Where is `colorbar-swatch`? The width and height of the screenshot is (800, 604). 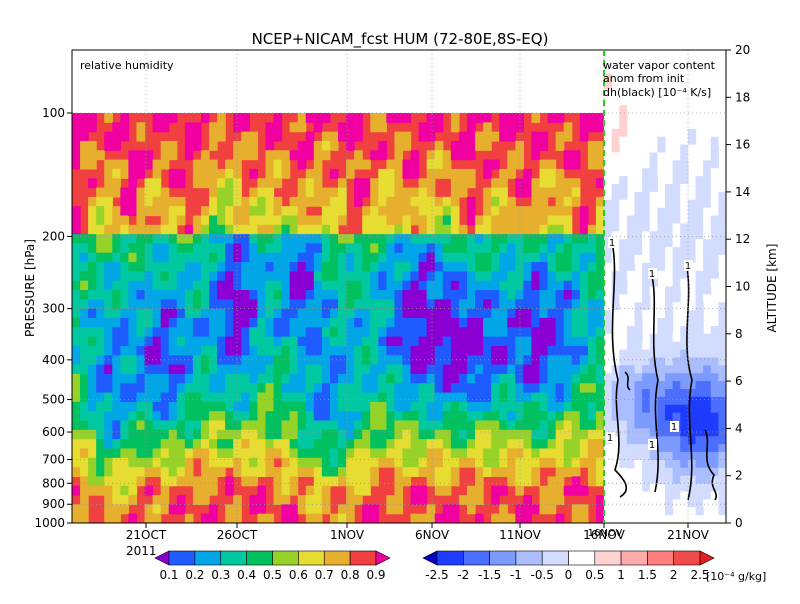
colorbar-swatch is located at coordinates (687, 558).